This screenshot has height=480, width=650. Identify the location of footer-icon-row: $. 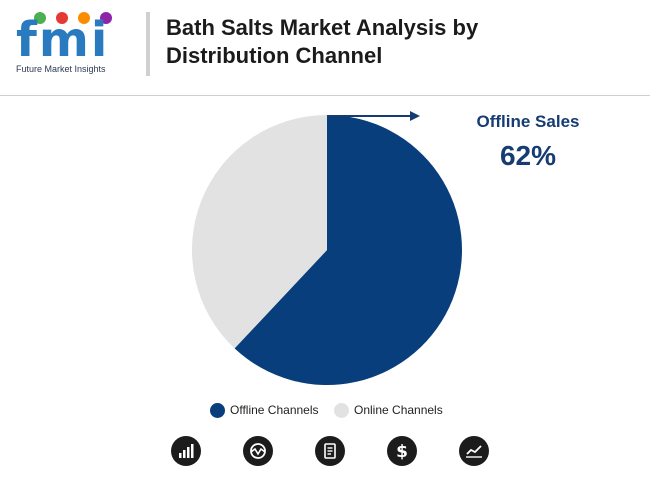
(325, 453).